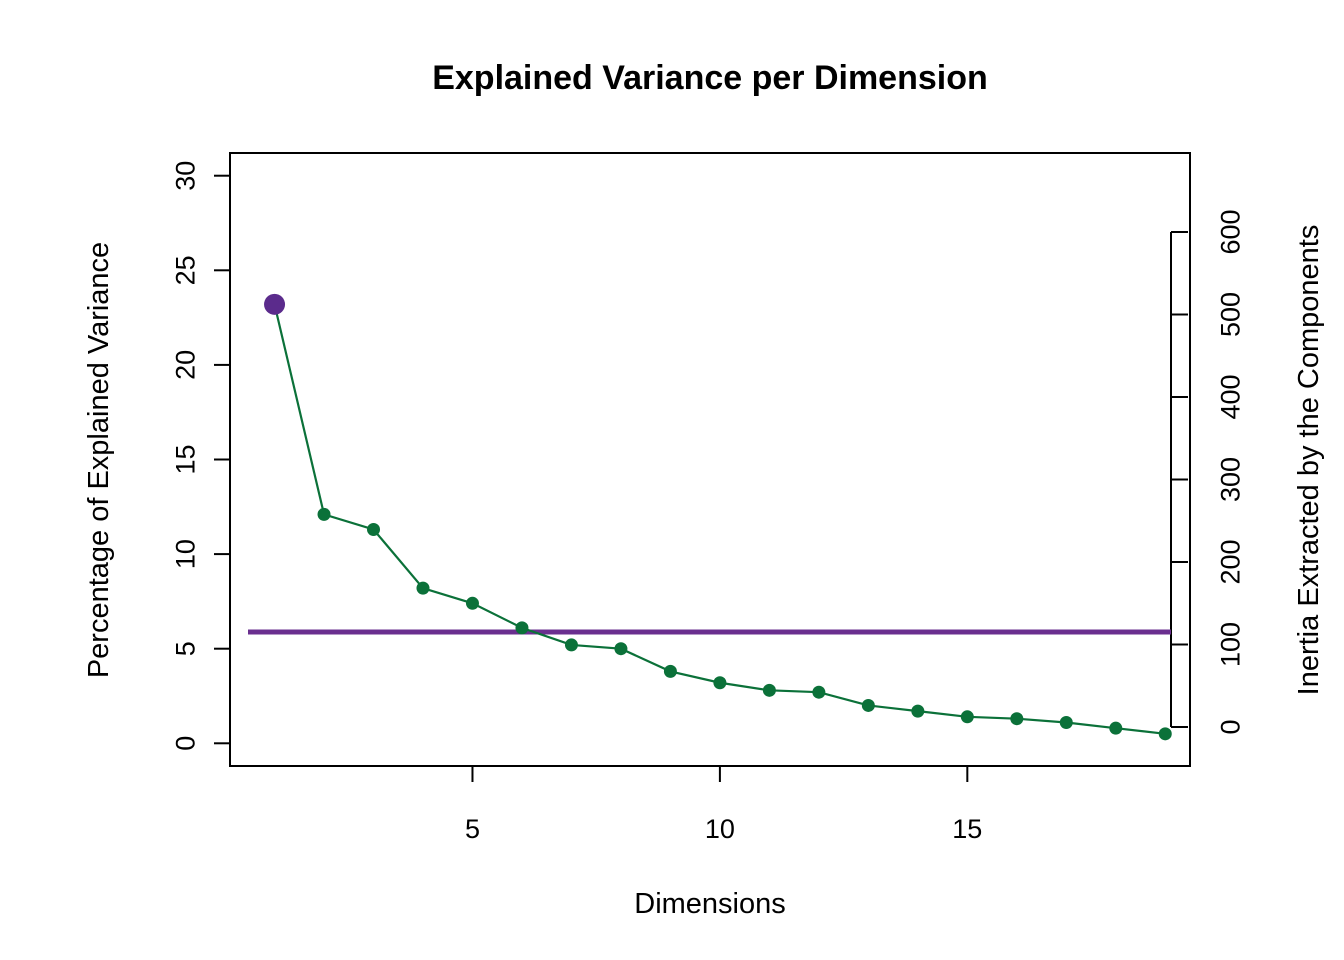 The image size is (1344, 960). What do you see at coordinates (185, 743) in the screenshot?
I see `y-tick-label: 0` at bounding box center [185, 743].